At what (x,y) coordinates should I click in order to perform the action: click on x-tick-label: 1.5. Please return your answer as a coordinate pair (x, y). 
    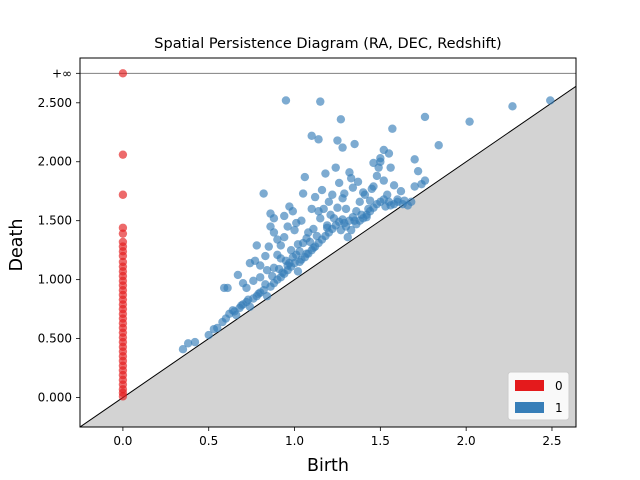
    Looking at the image, I should click on (380, 441).